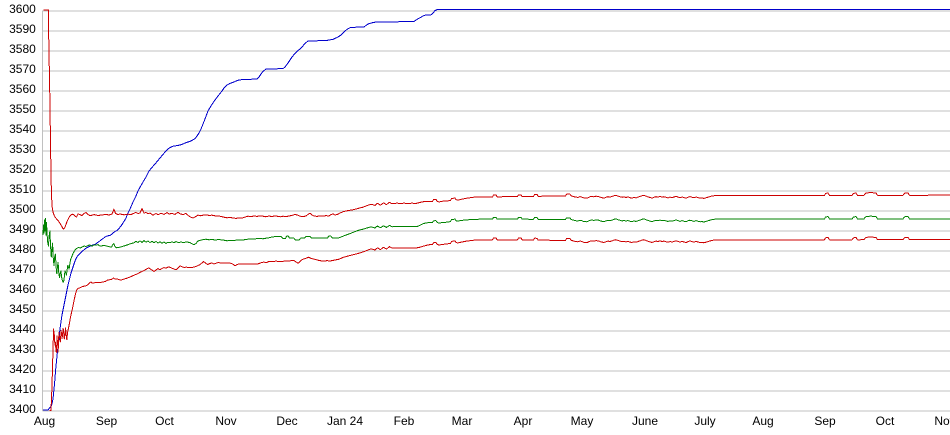 The height and width of the screenshot is (435, 950). I want to click on svg-text: 3460, so click(22, 289).